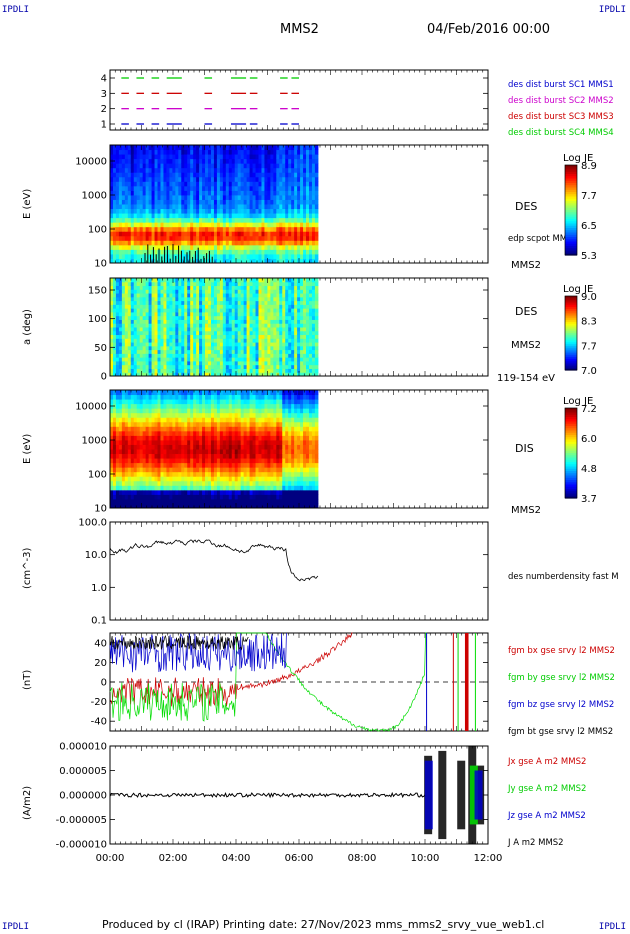 This screenshot has height=934, width=630. What do you see at coordinates (571, 247) in the screenshot?
I see `des-energy-colorbar-swatch` at bounding box center [571, 247].